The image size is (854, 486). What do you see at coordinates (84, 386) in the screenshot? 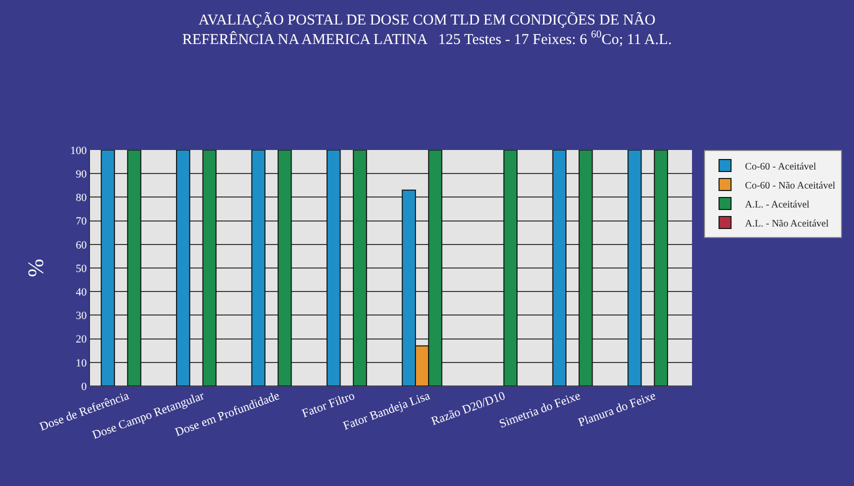
I see `y-tick-label: 0` at bounding box center [84, 386].